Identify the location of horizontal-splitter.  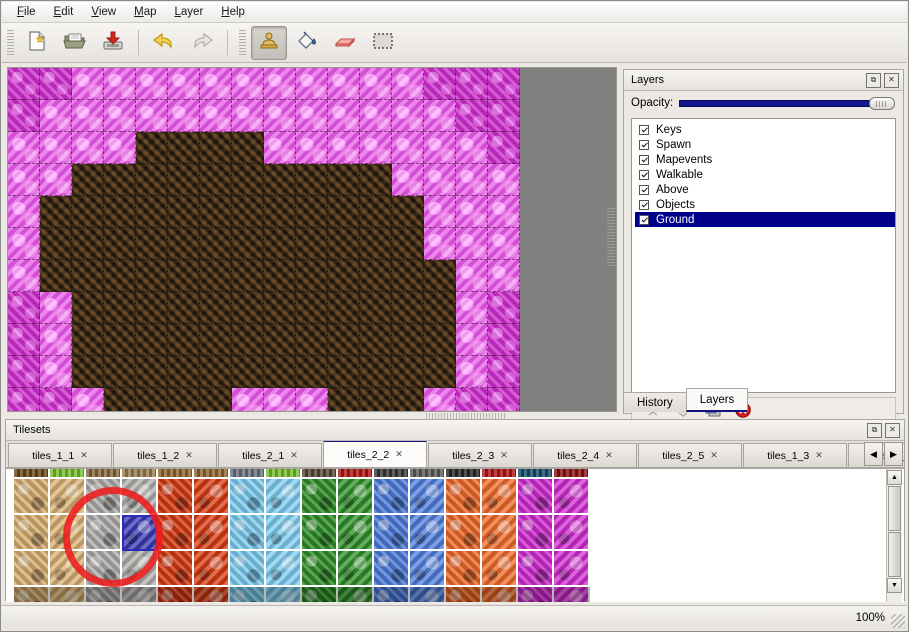
(466, 416).